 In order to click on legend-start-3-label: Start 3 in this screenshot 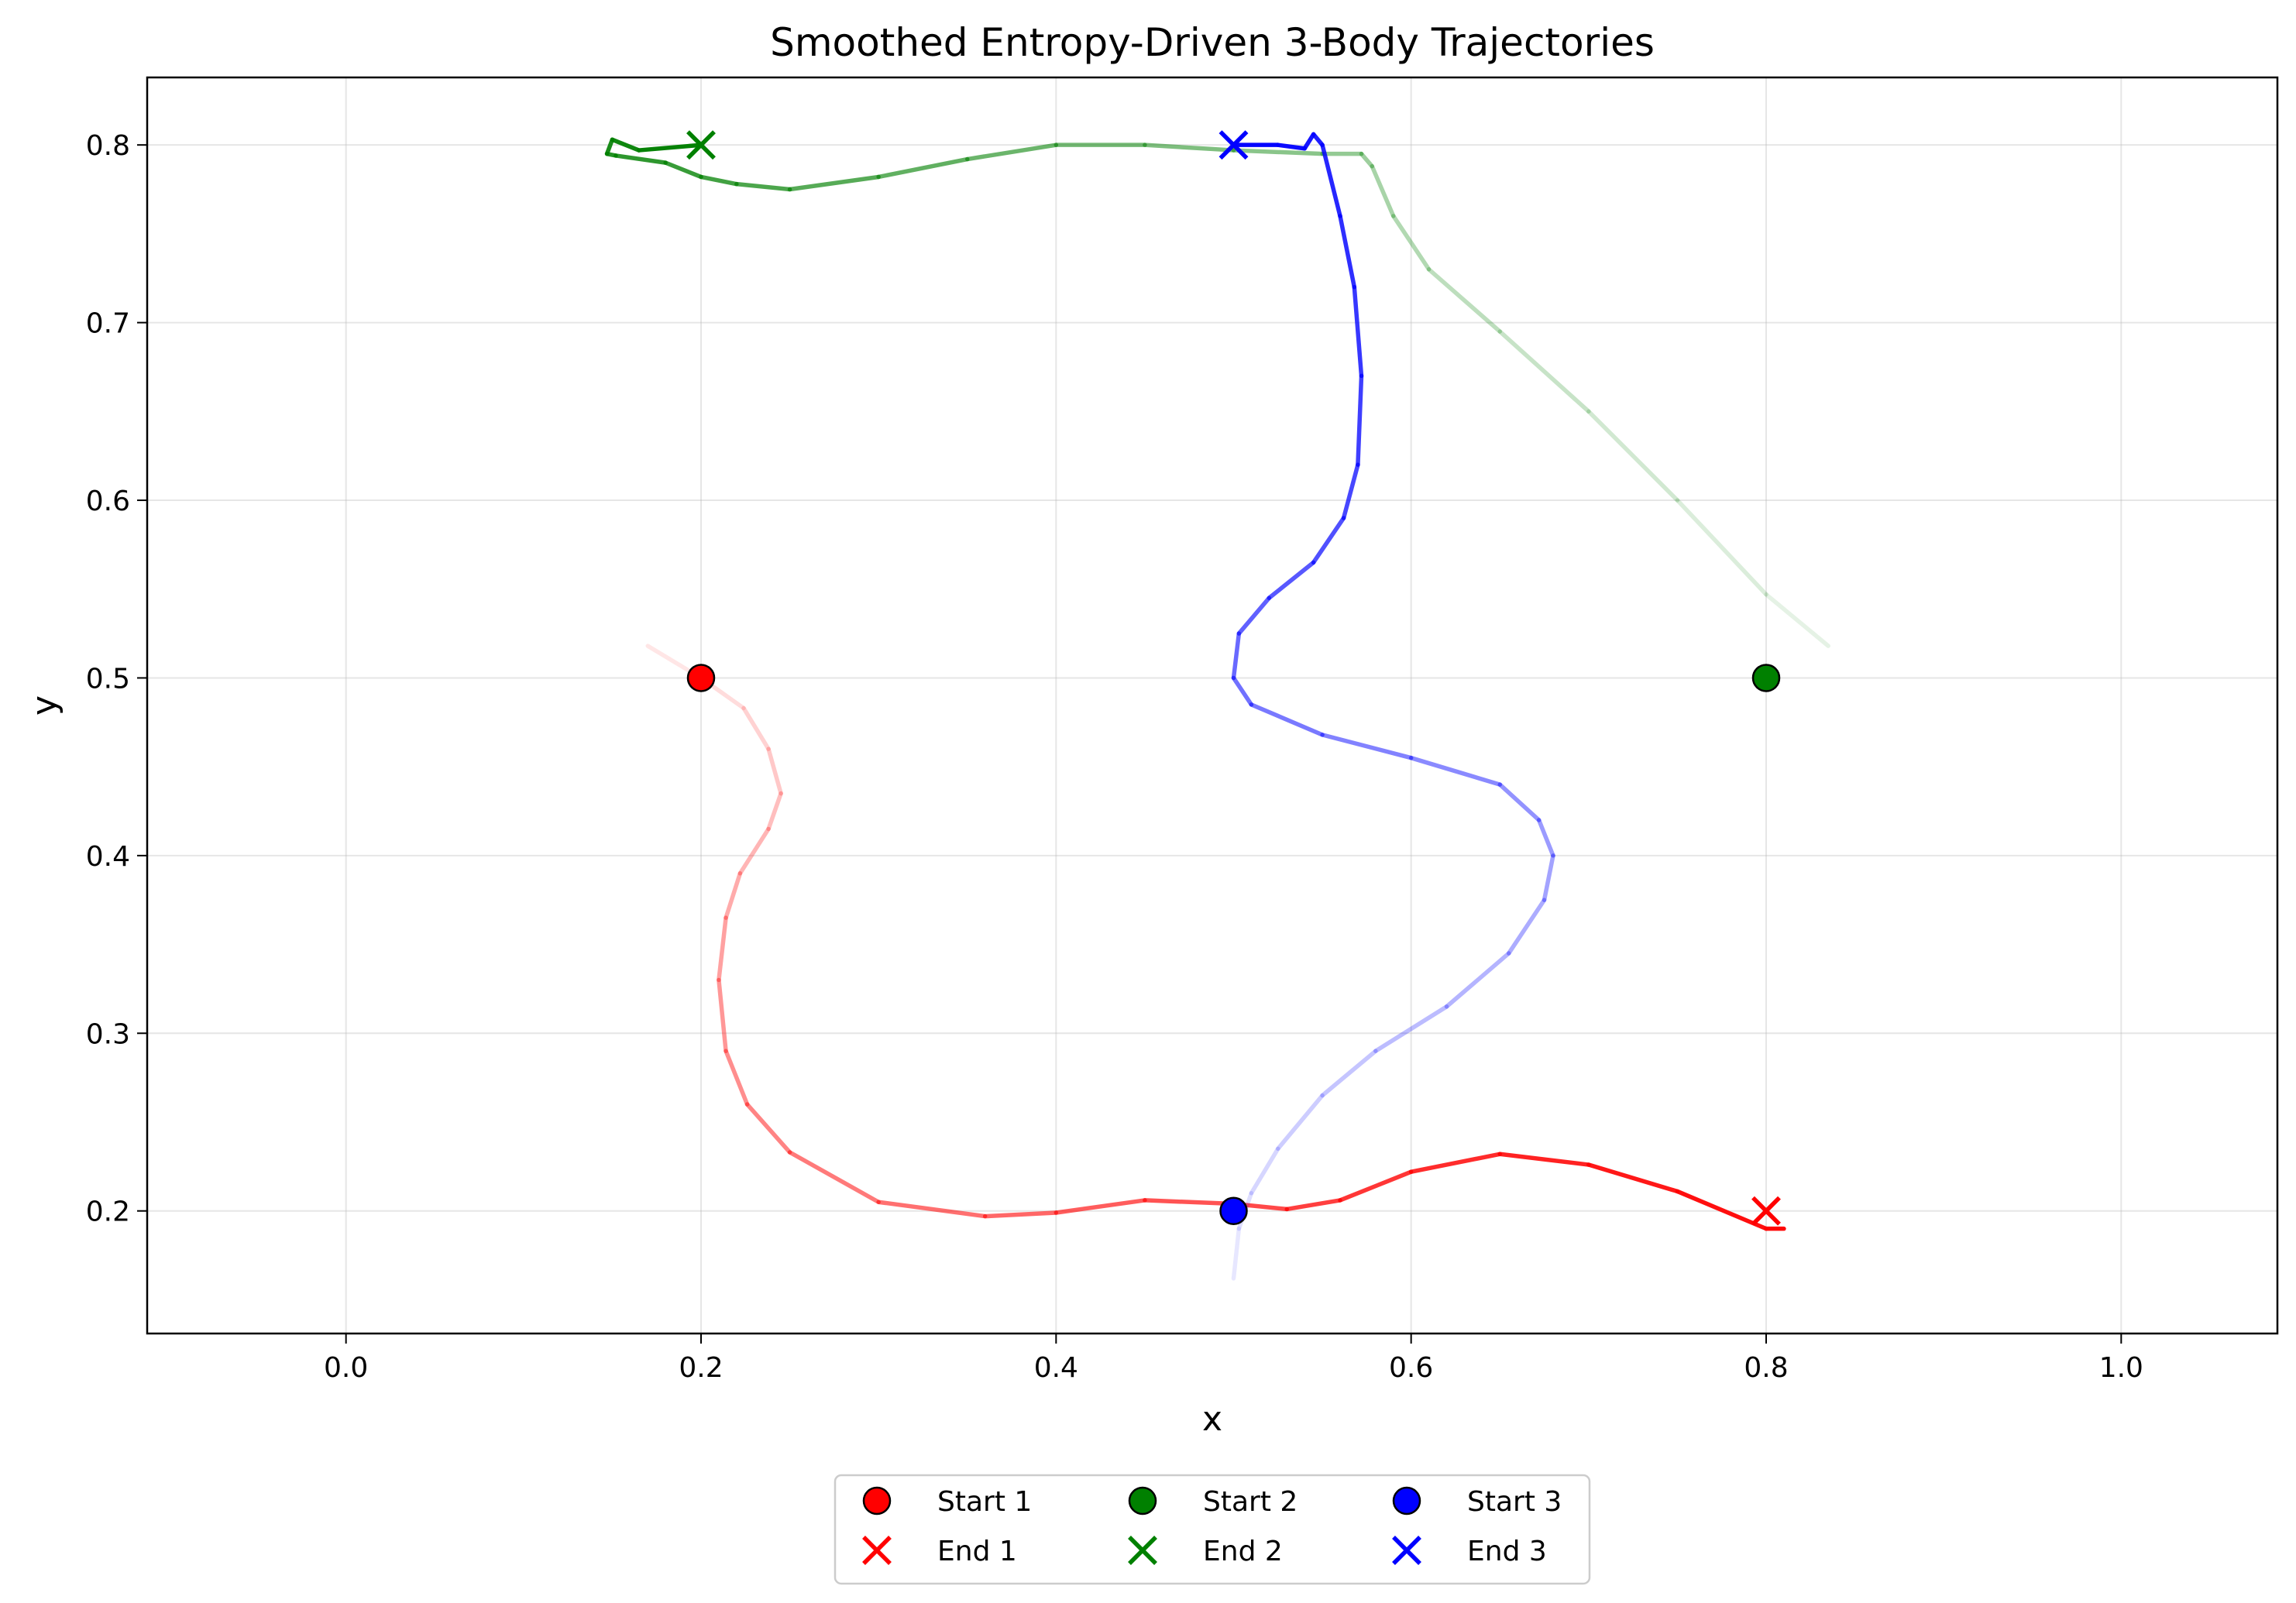, I will do `click(1514, 1502)`.